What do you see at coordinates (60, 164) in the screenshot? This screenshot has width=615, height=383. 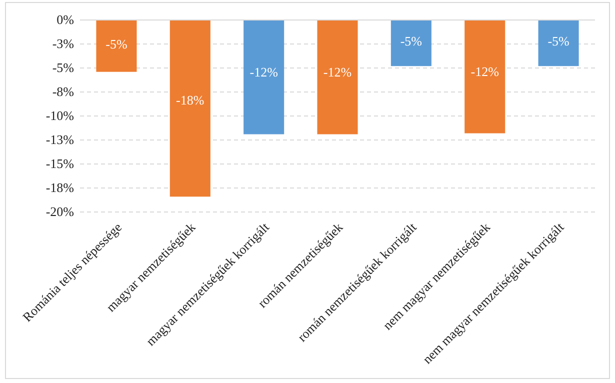 I see `y-tick-label: -15%` at bounding box center [60, 164].